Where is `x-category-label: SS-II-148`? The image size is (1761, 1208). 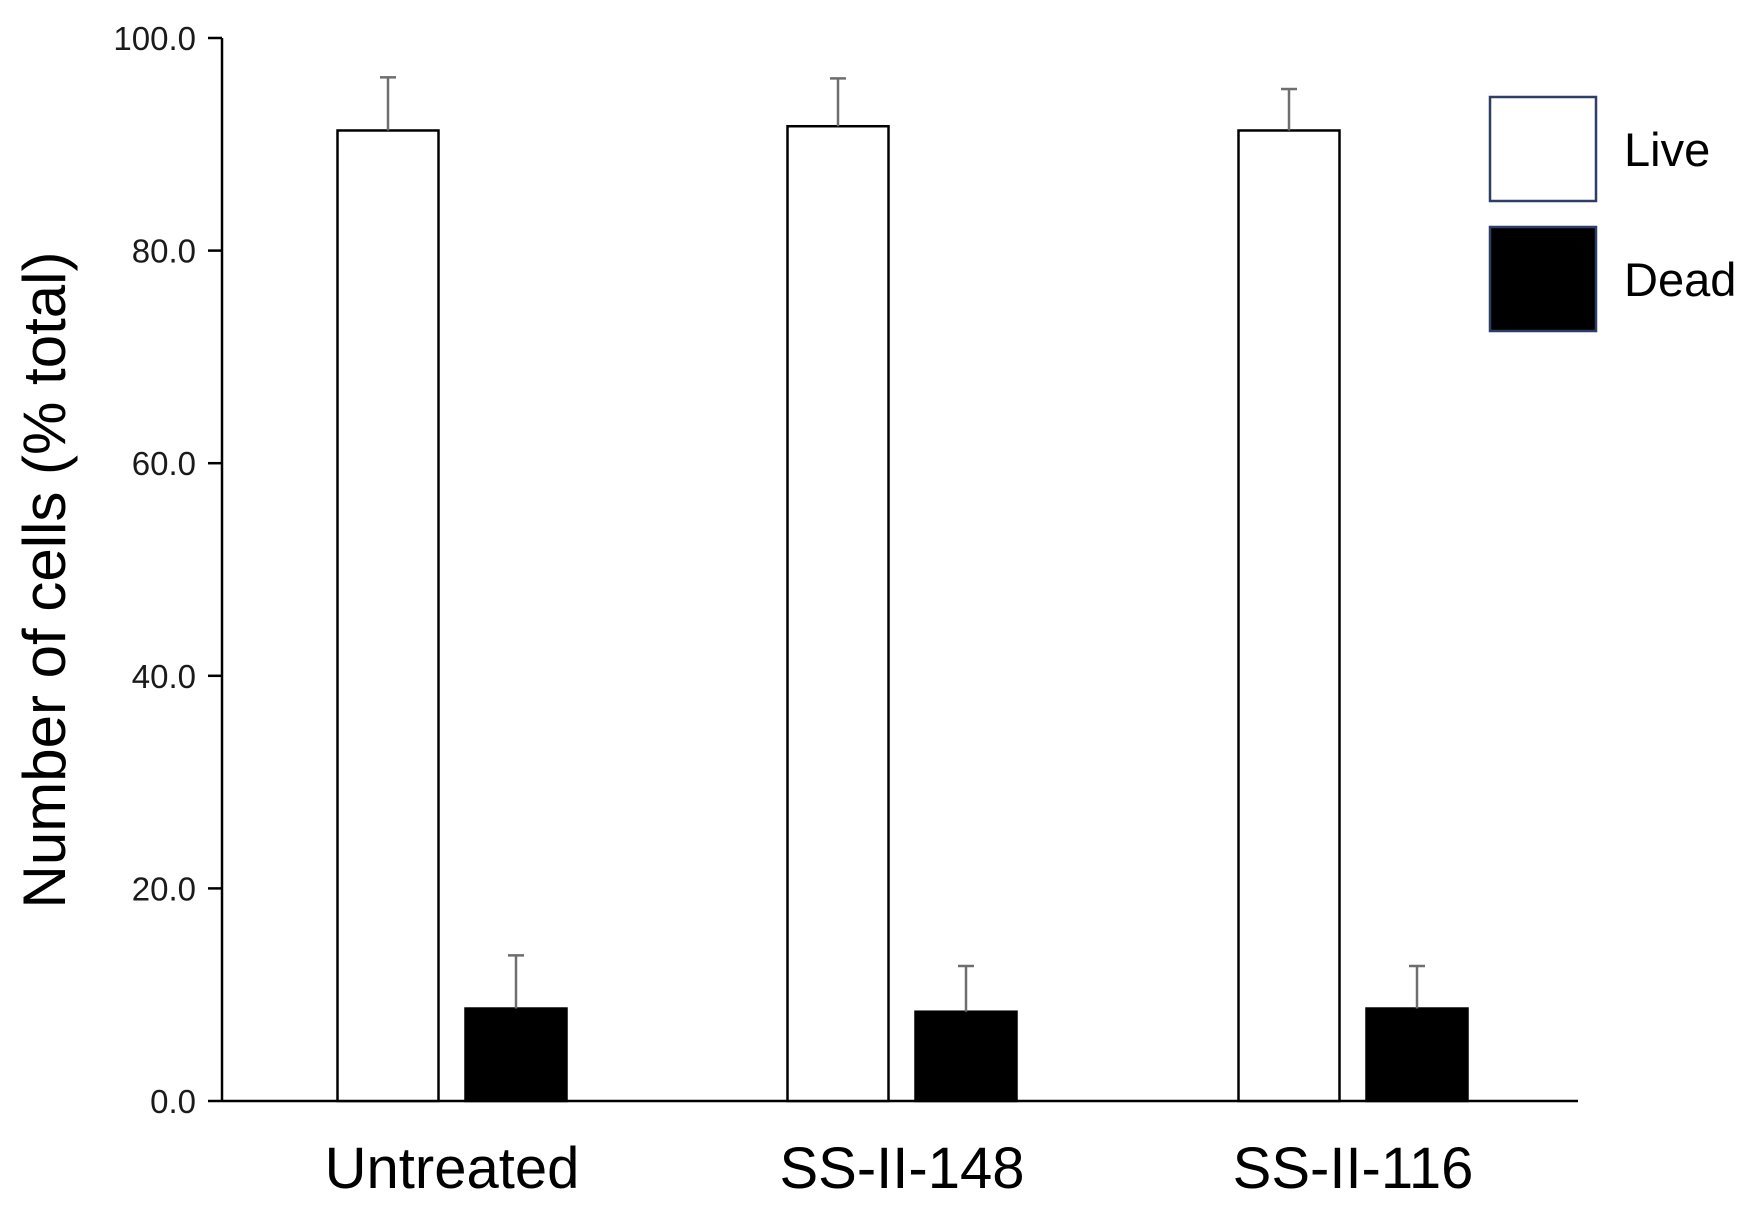 x-category-label: SS-II-148 is located at coordinates (902, 1168).